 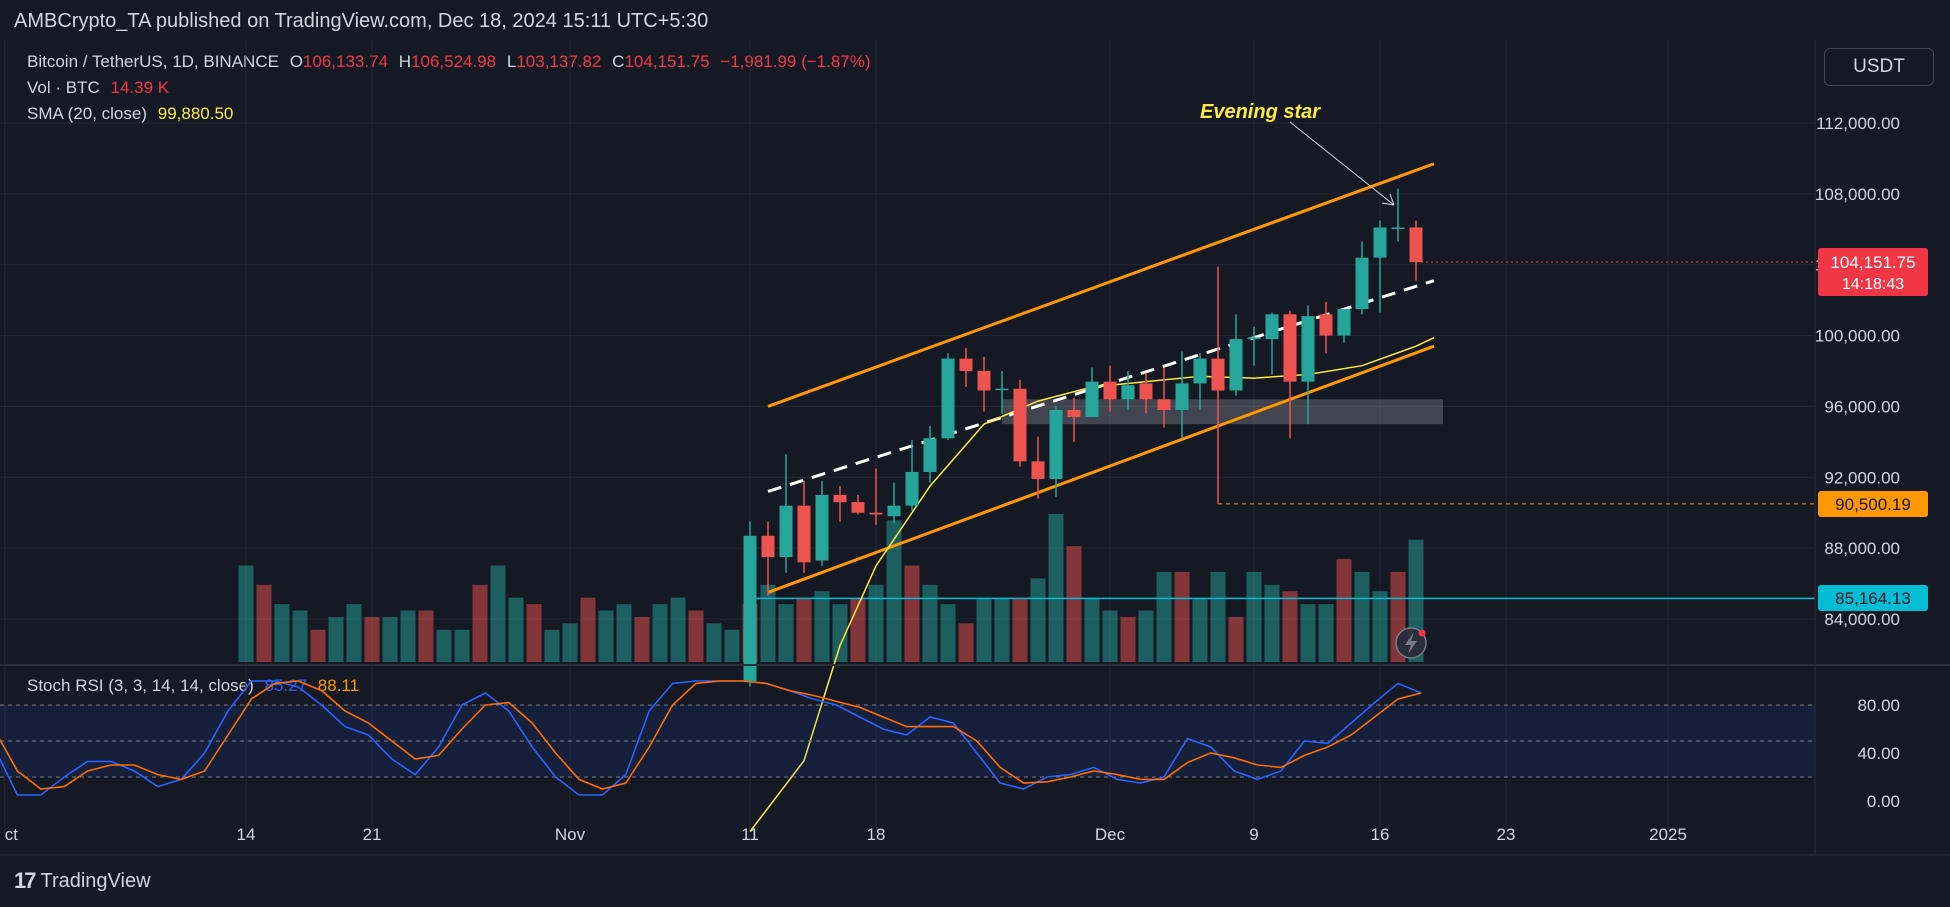 I want to click on time-tick-label: ct, so click(x=11, y=834).